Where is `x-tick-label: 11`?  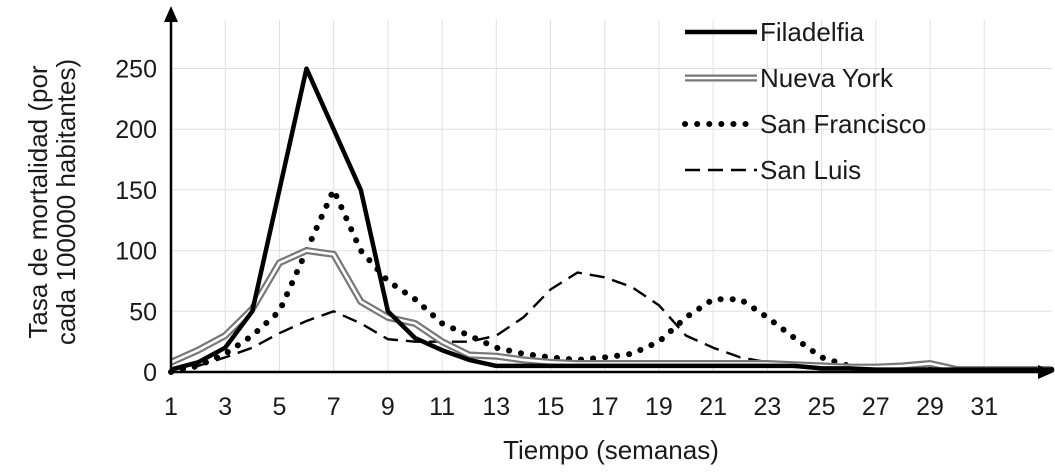 x-tick-label: 11 is located at coordinates (442, 407).